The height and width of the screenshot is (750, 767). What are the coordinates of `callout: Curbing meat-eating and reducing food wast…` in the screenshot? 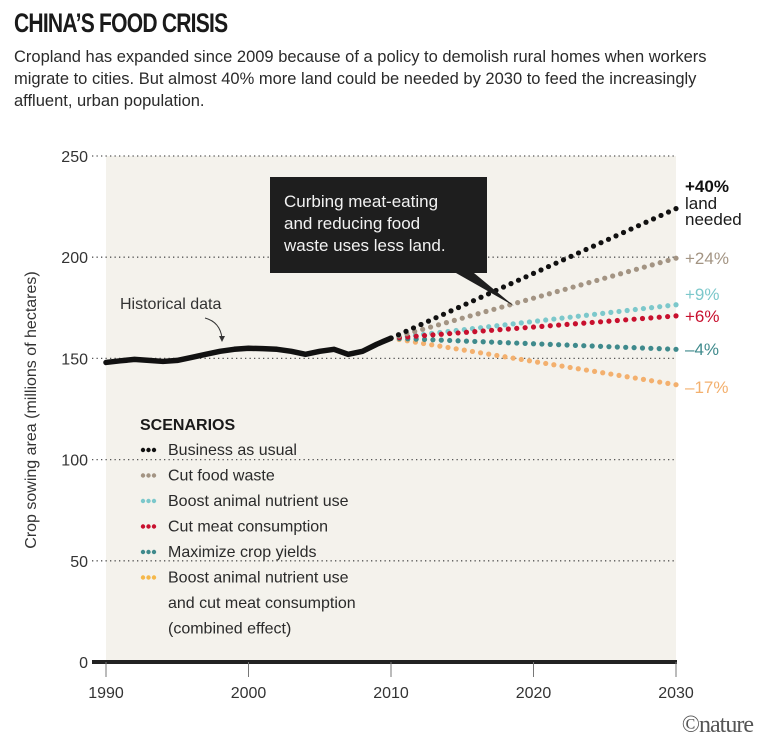 It's located at (392, 241).